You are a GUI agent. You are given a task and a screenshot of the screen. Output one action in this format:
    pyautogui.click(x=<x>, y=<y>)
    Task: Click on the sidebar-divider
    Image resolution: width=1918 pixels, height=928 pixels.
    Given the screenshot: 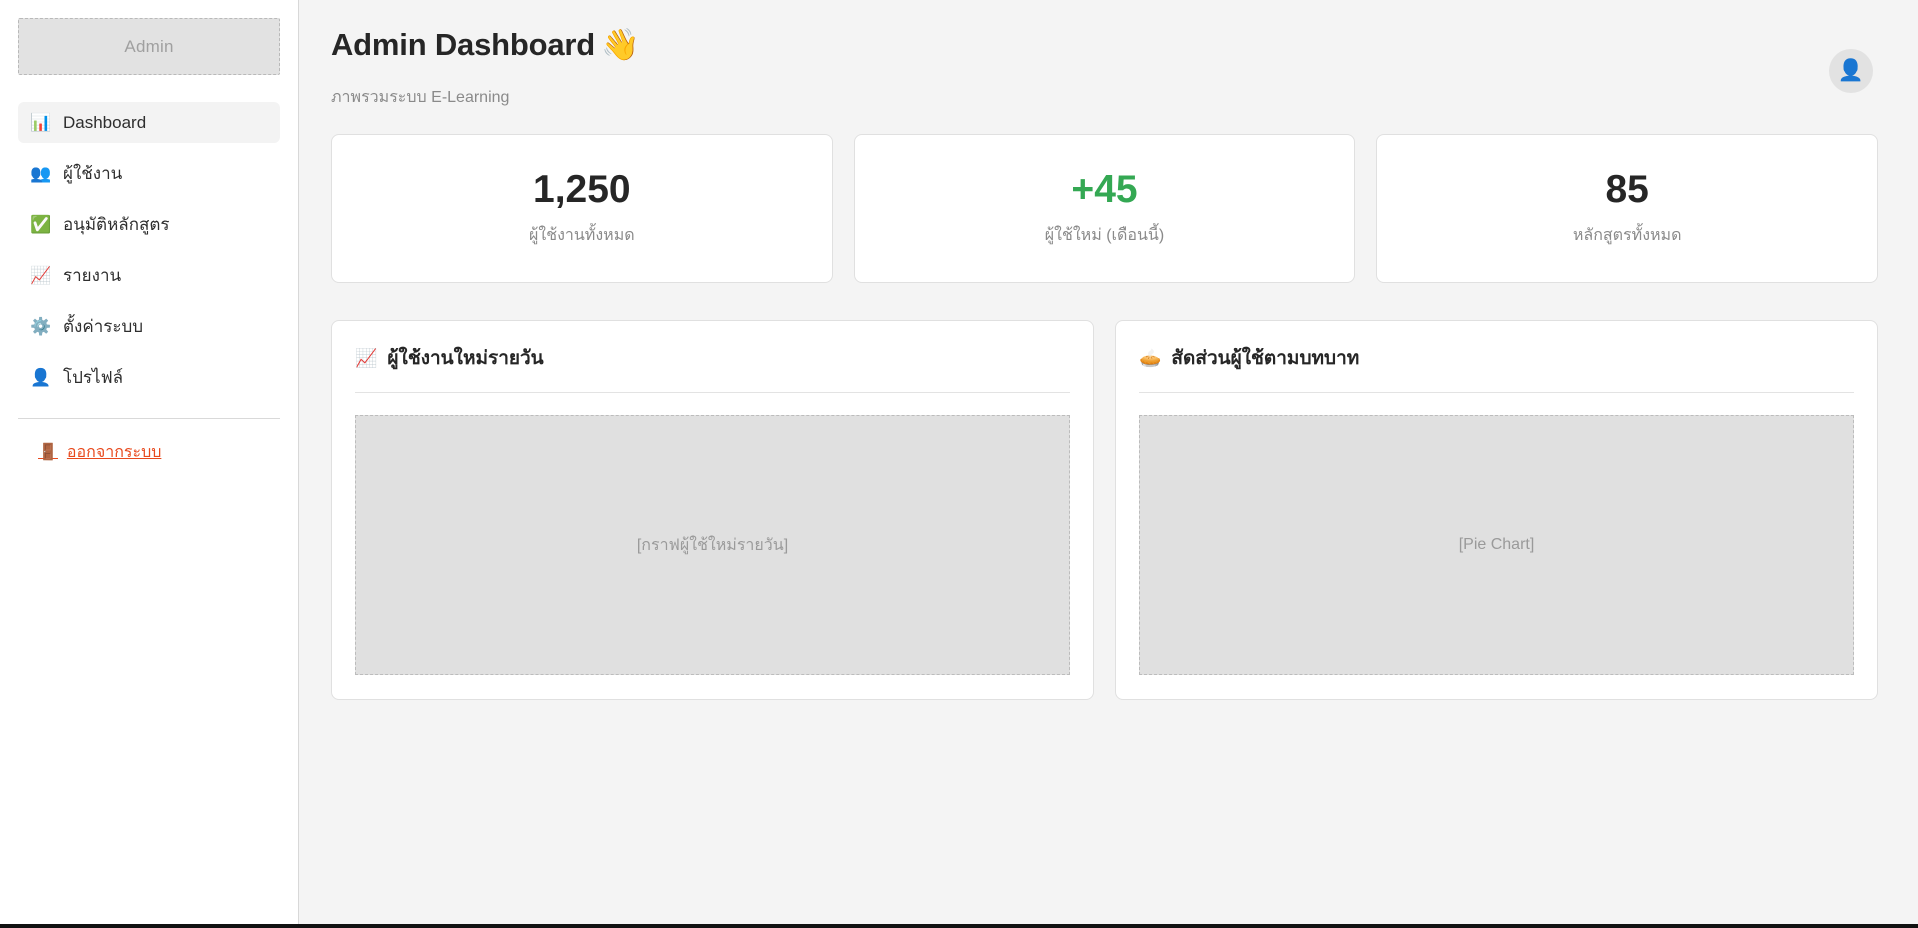 What is the action you would take?
    pyautogui.click(x=149, y=418)
    